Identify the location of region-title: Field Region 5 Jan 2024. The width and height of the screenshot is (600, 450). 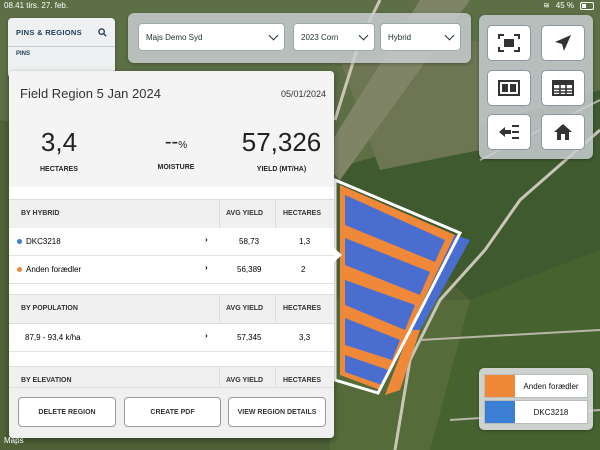
(90, 93).